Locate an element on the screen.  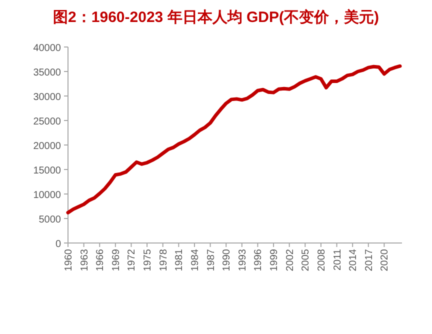
y-tick-label: 25000 is located at coordinates (47, 122).